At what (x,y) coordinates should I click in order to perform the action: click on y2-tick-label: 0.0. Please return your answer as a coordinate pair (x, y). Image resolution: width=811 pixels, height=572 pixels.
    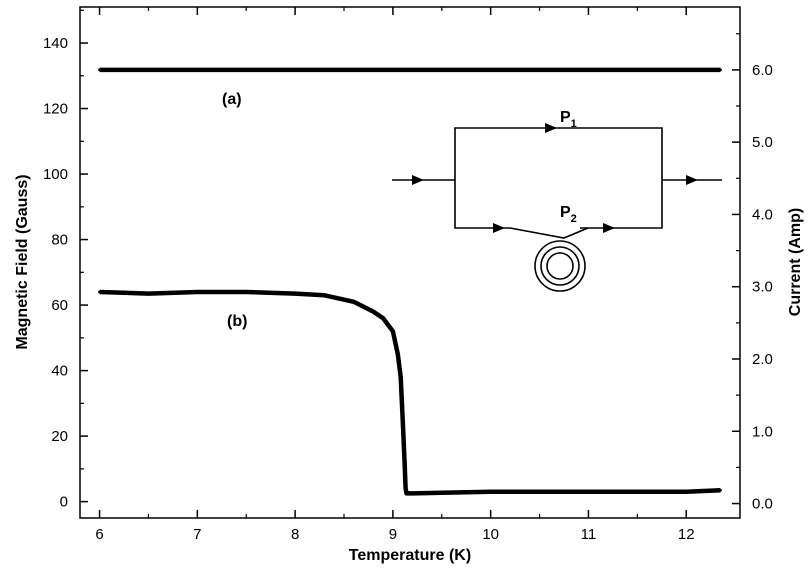
    Looking at the image, I should click on (762, 504).